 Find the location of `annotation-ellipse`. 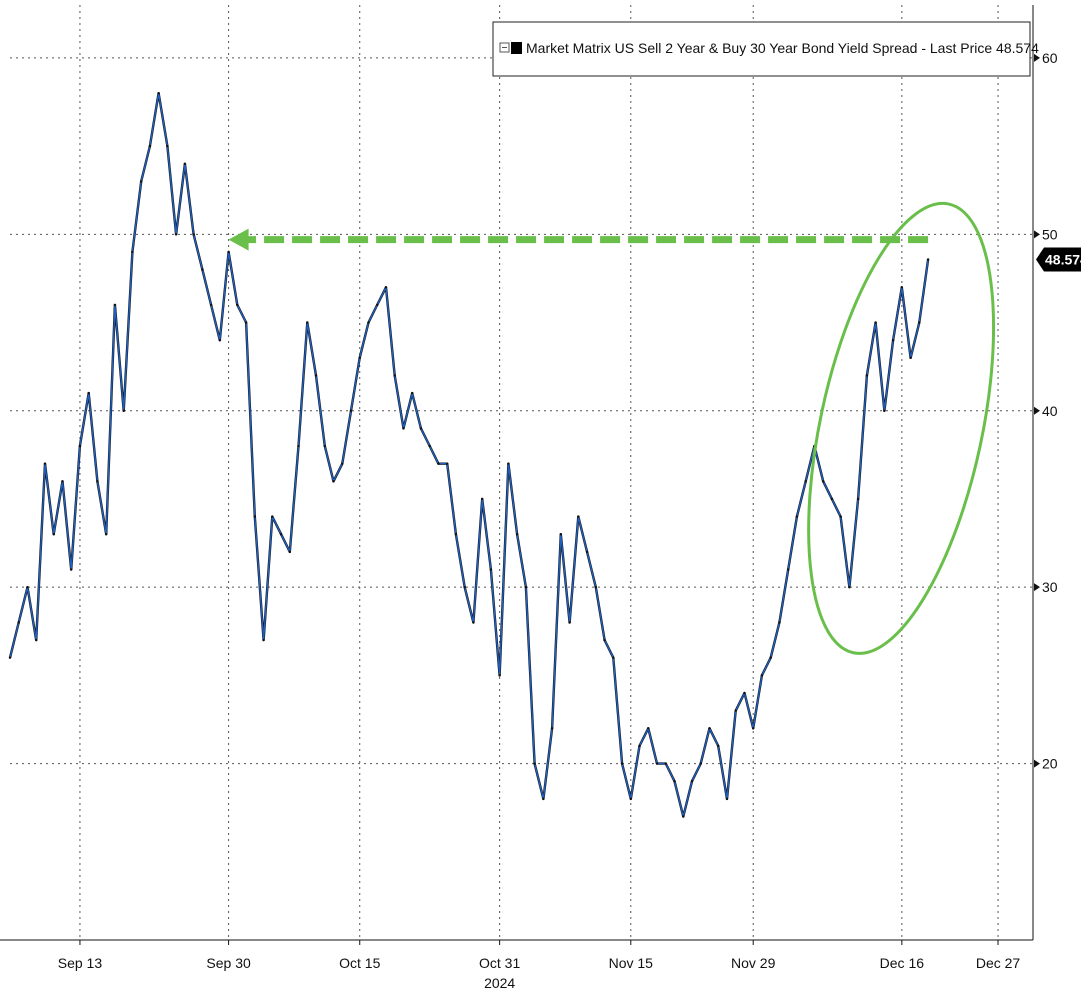

annotation-ellipse is located at coordinates (901, 428).